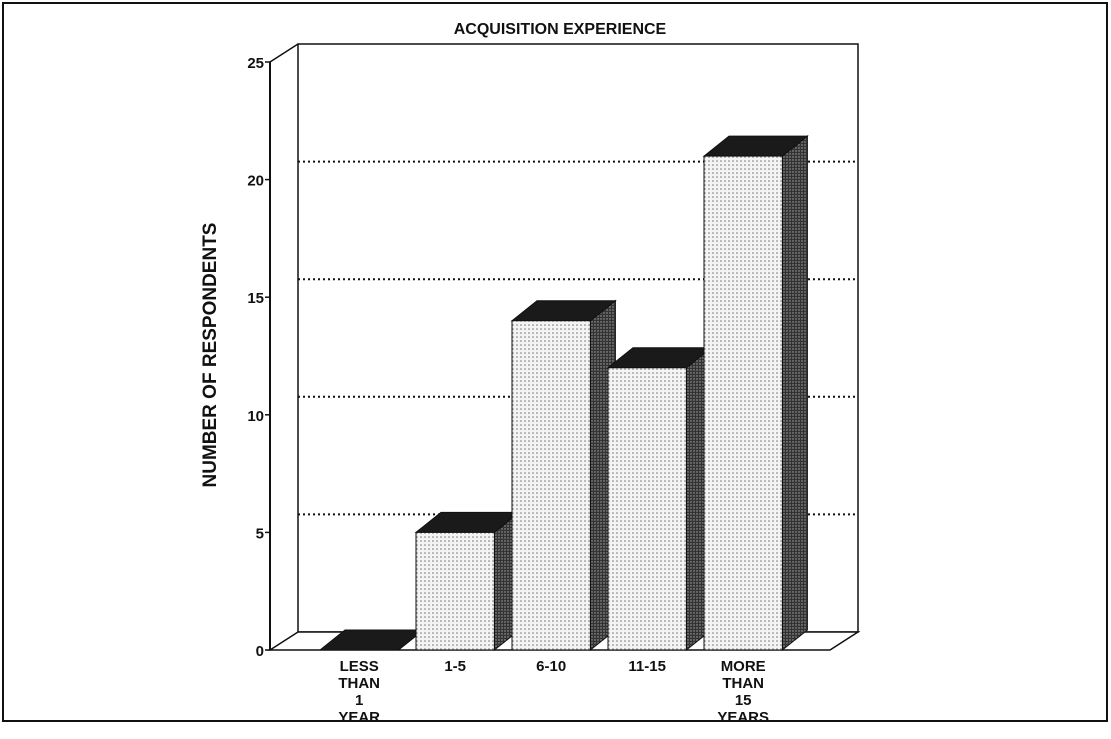  Describe the element at coordinates (284, 53) in the screenshot. I see `wall-edge` at that location.